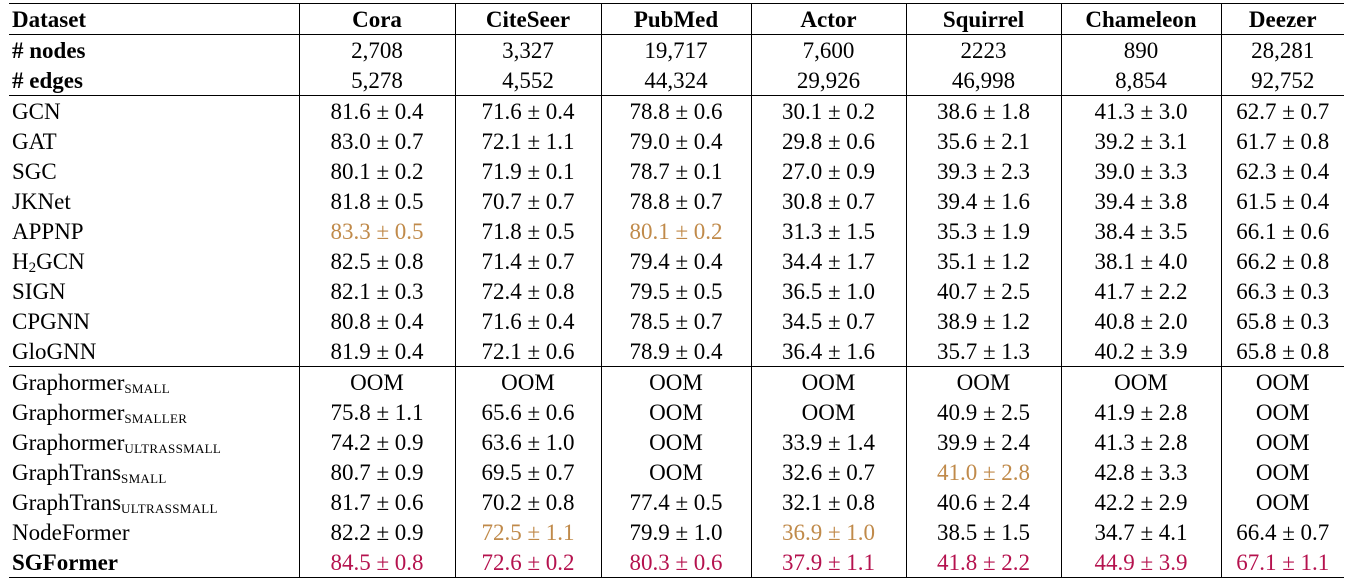  I want to click on result-cell: 34.5 ± 0.7, so click(828, 321).